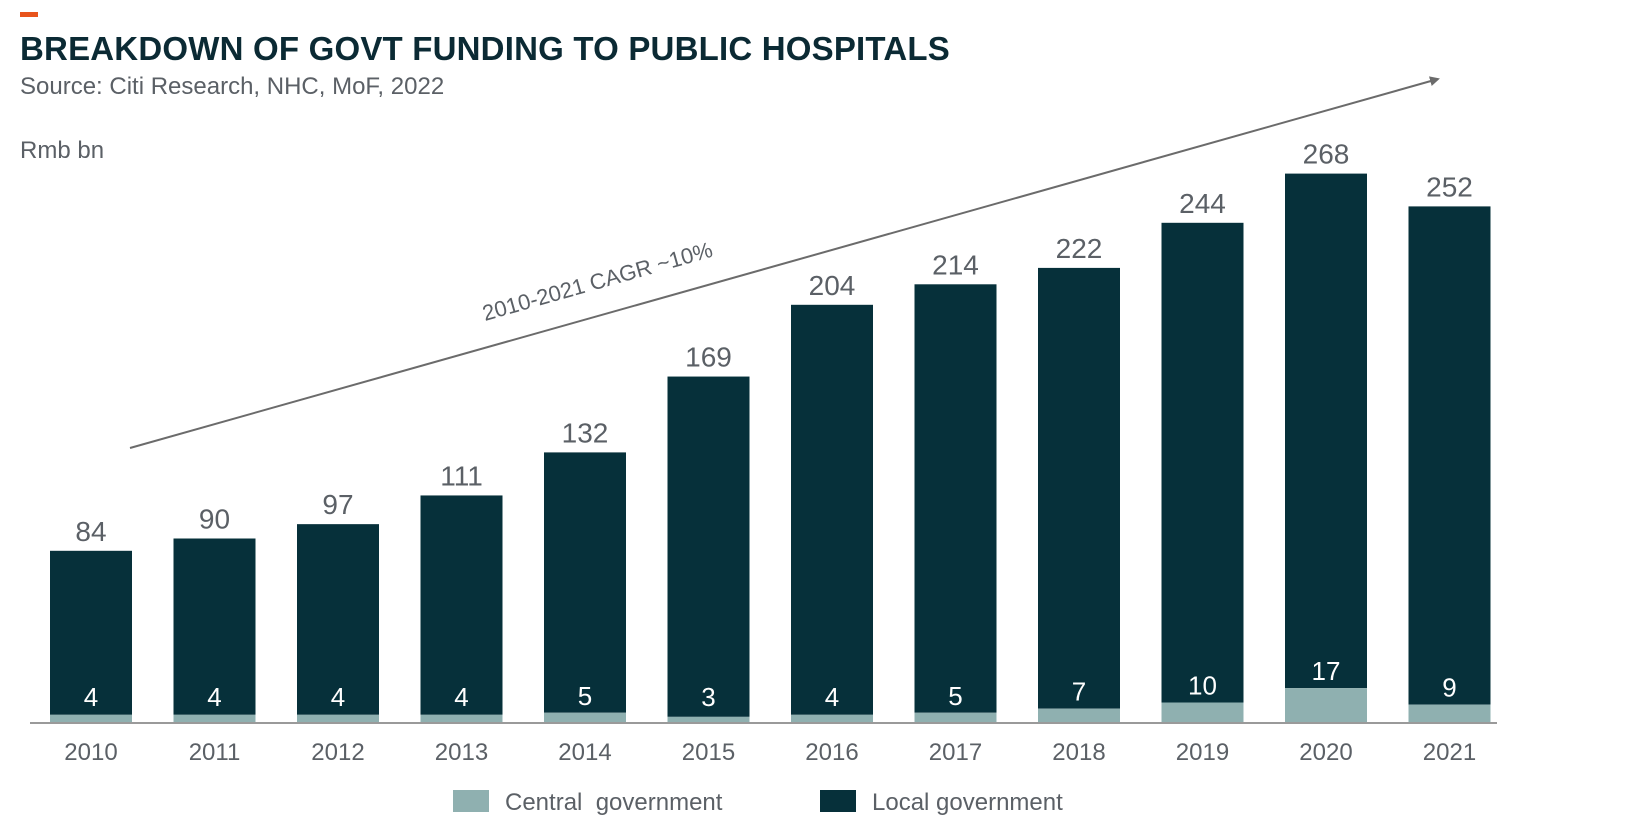 The width and height of the screenshot is (1650, 821). I want to click on central-label-2020: 17, so click(1326, 671).